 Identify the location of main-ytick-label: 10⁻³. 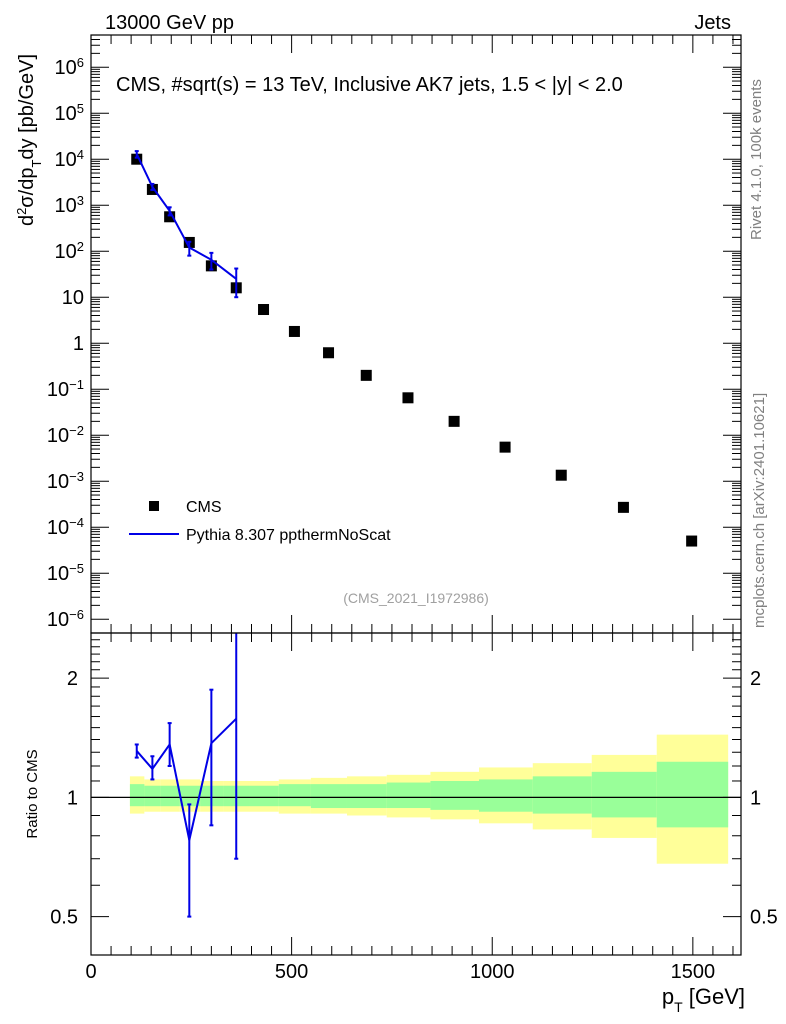
(65, 481).